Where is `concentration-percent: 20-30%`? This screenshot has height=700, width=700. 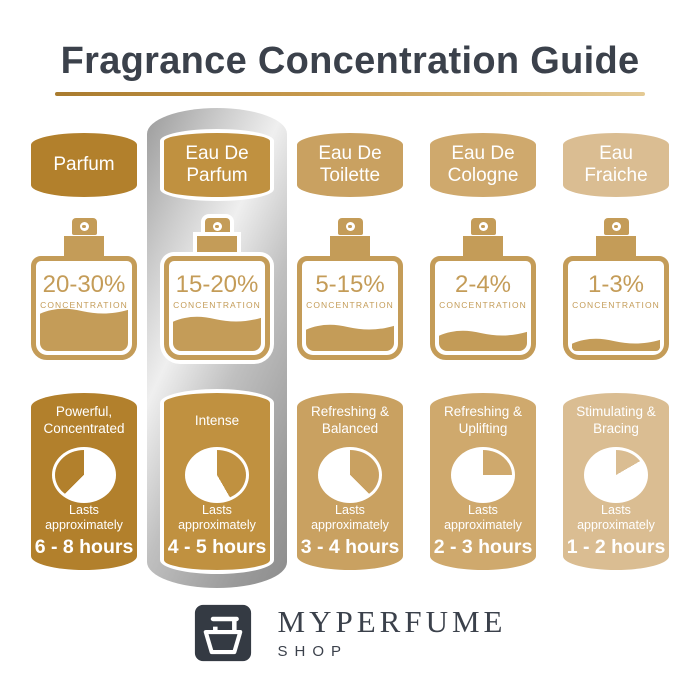 concentration-percent: 20-30% is located at coordinates (84, 284).